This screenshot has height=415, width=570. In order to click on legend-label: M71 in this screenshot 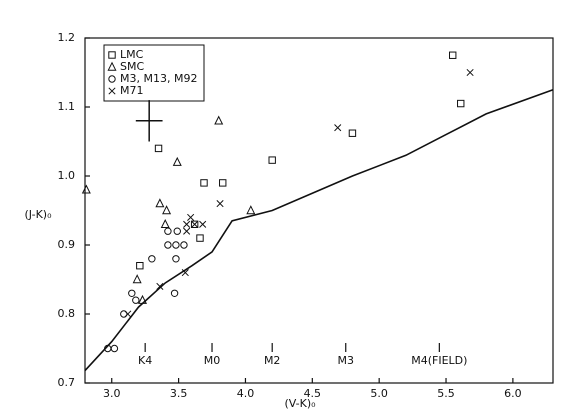, I will do `click(132, 90)`.